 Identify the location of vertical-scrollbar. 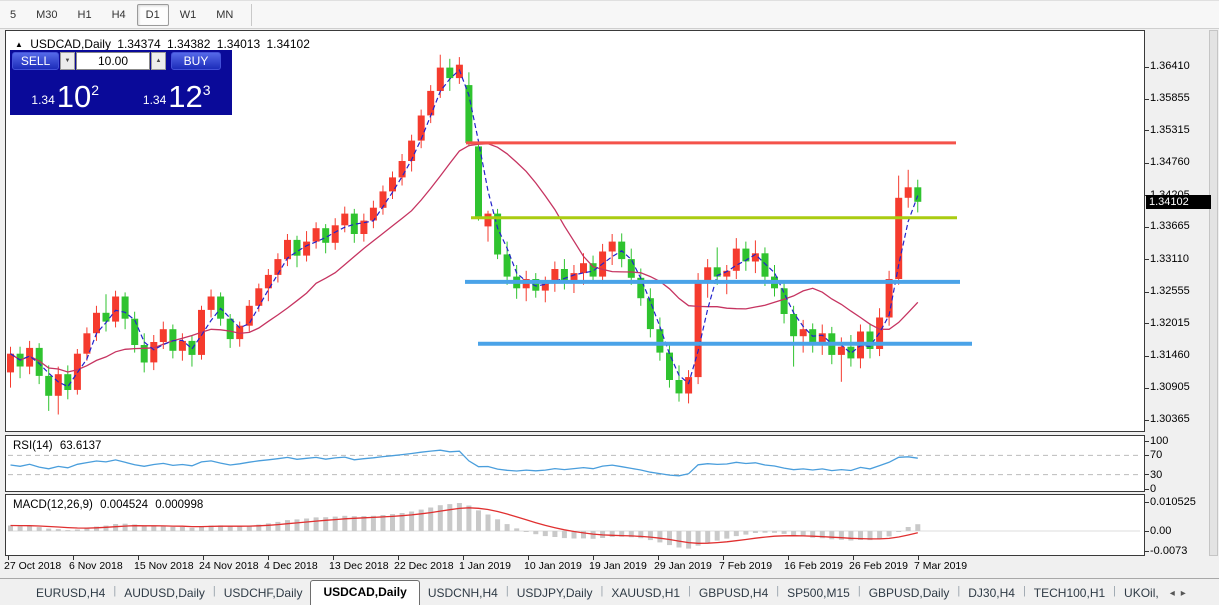
(1213, 293).